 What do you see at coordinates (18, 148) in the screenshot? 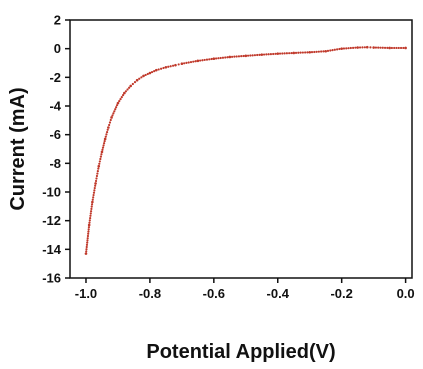
I see `y-axis-title: Current (mA)` at bounding box center [18, 148].